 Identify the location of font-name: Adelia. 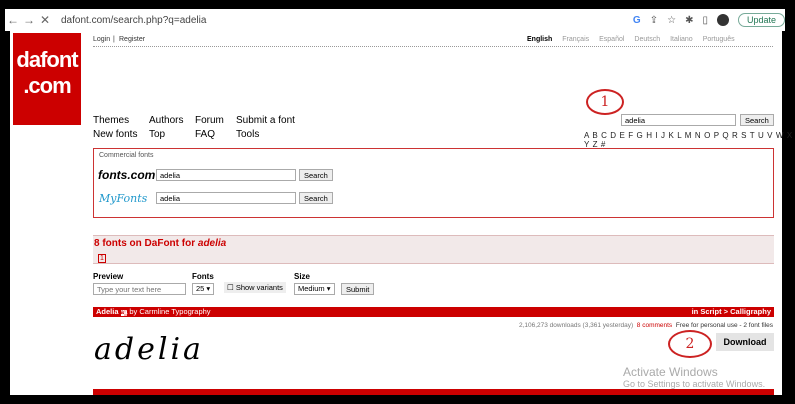
(107, 311).